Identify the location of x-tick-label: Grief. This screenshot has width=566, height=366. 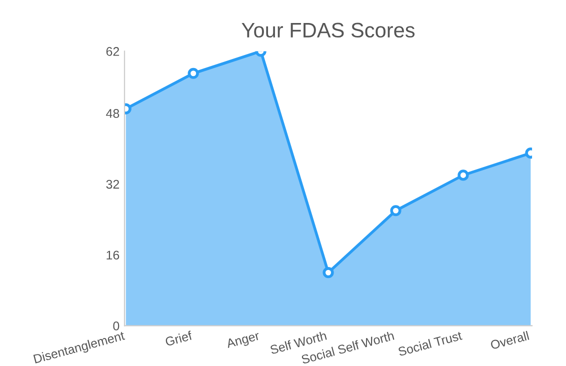
(178, 338).